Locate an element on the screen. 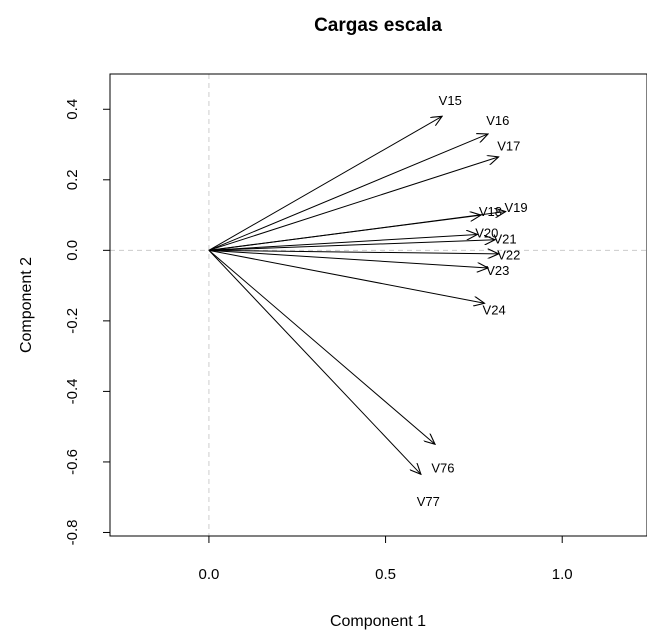  x-tick-label: 1.0 is located at coordinates (562, 574).